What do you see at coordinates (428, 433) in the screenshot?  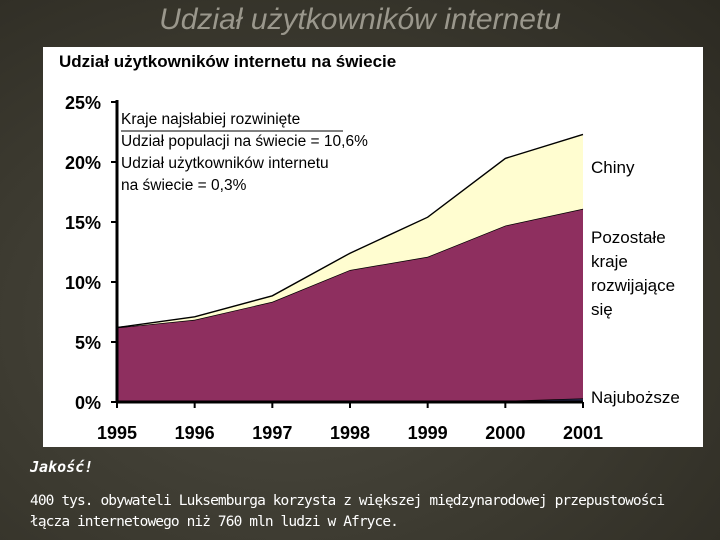 I see `x-tick-label: 1999` at bounding box center [428, 433].